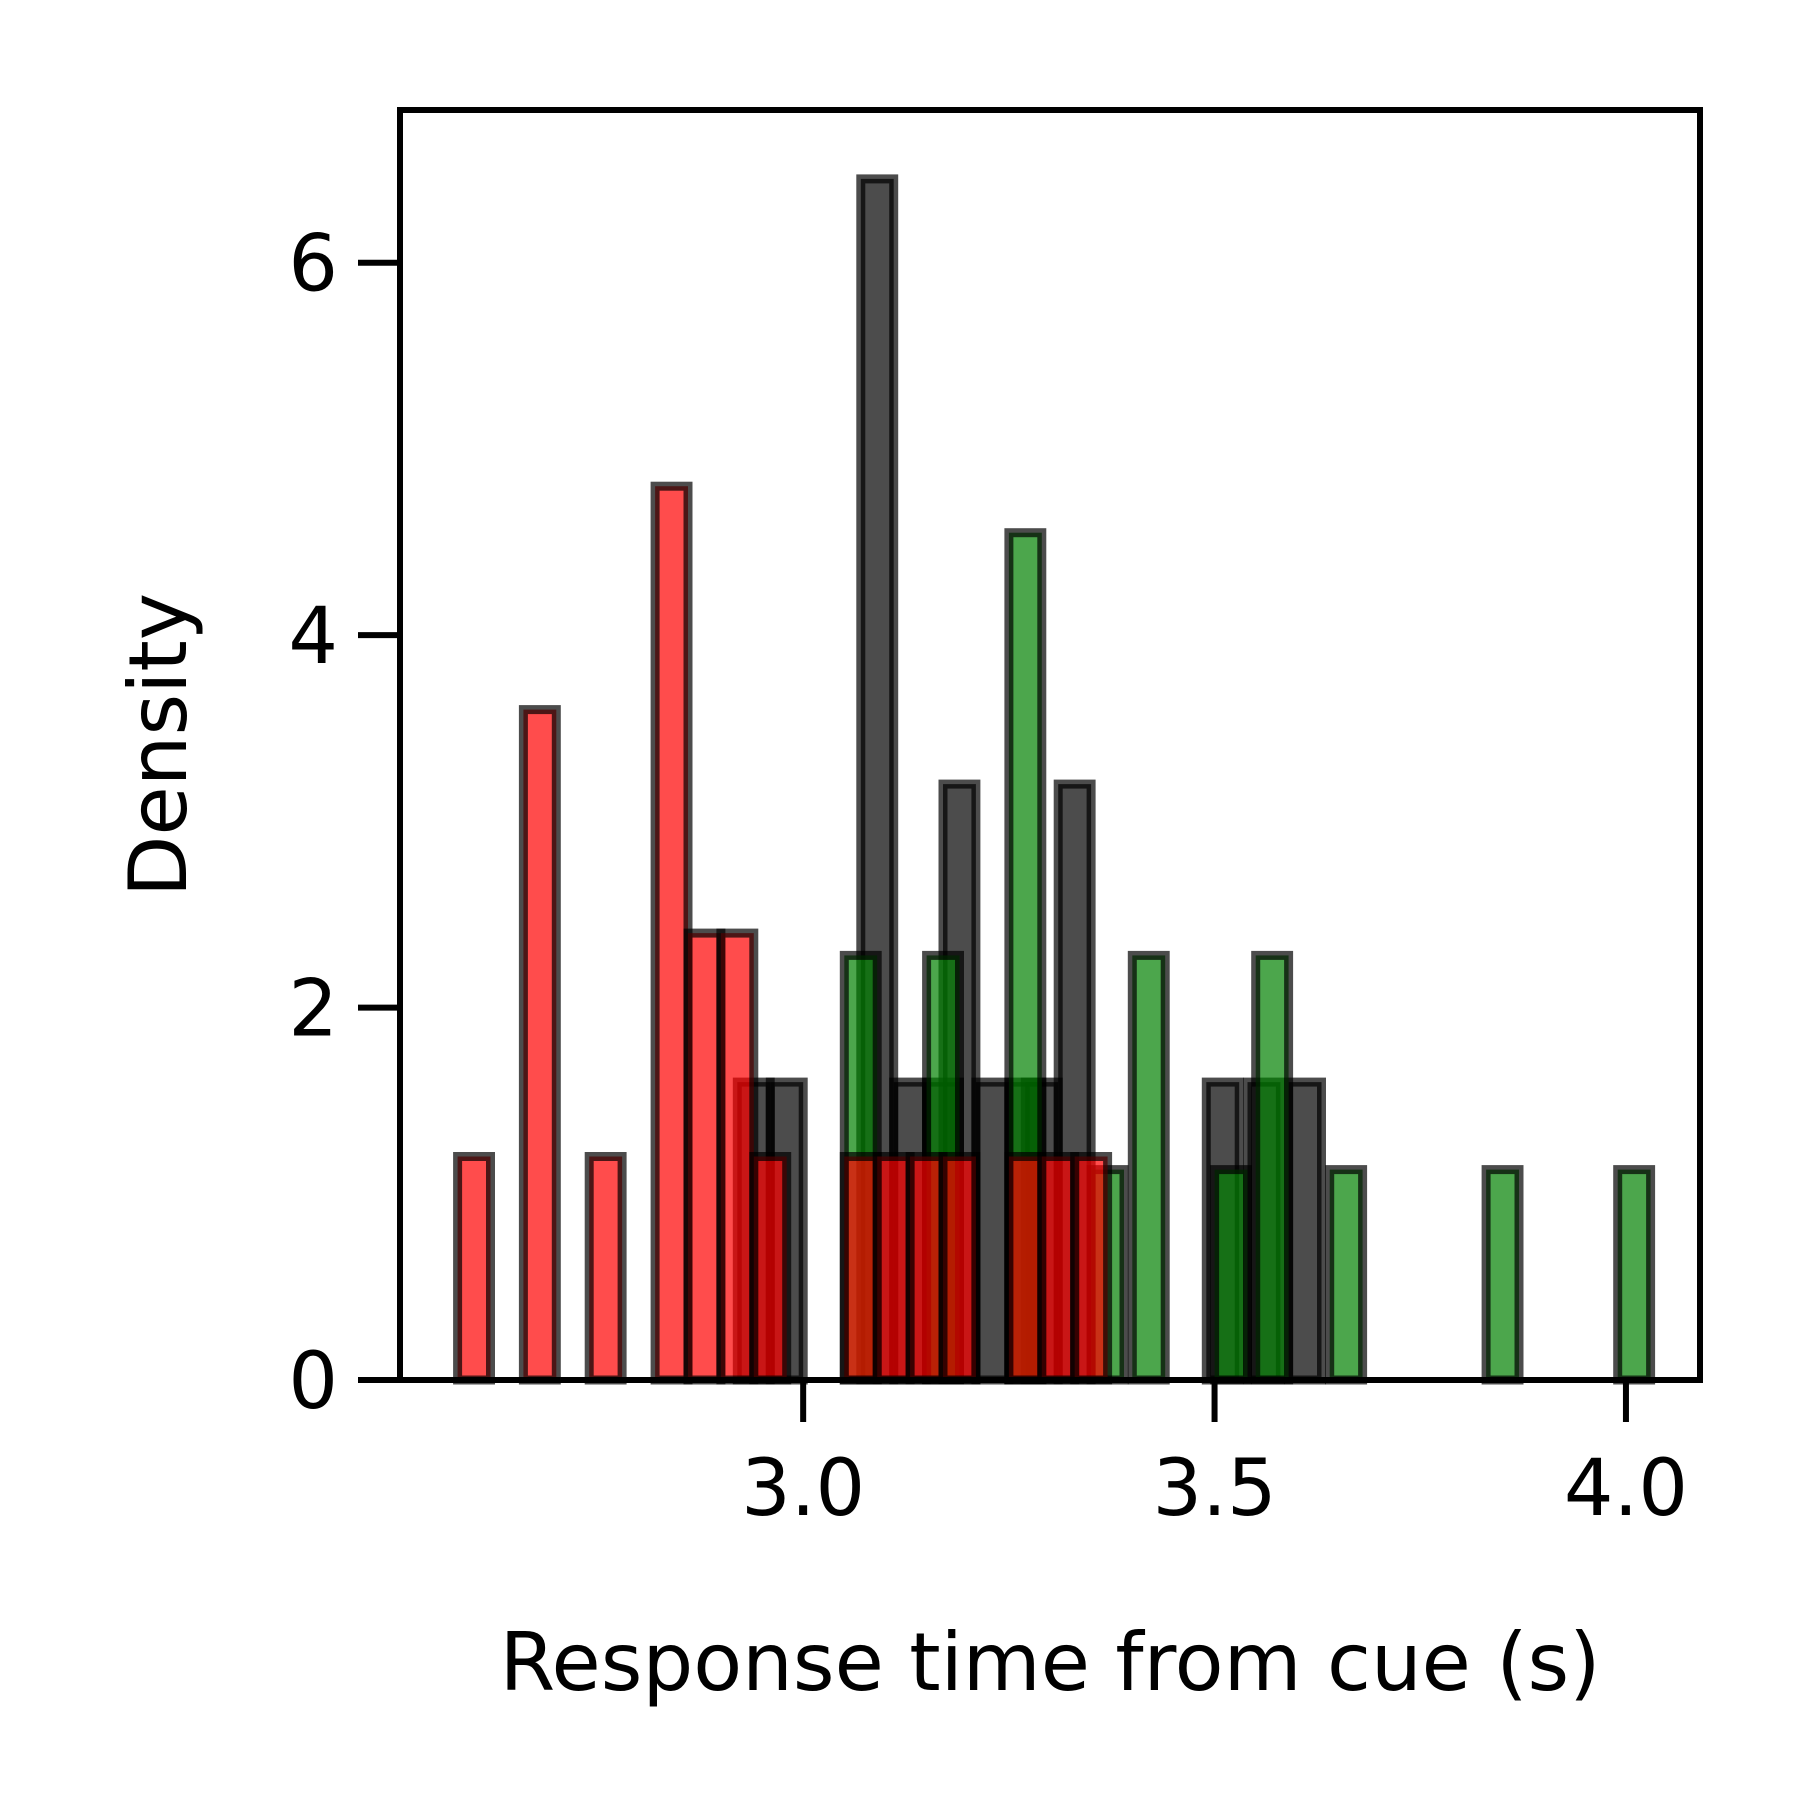  I want to click on y-tick-label: 0, so click(313, 1382).